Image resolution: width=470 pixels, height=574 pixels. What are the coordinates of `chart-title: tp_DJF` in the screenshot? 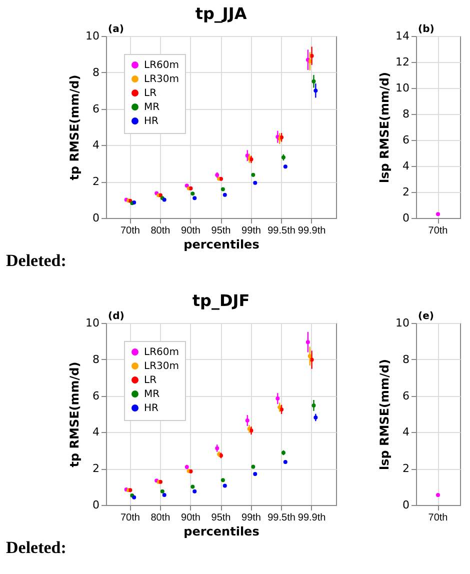 It's located at (221, 300).